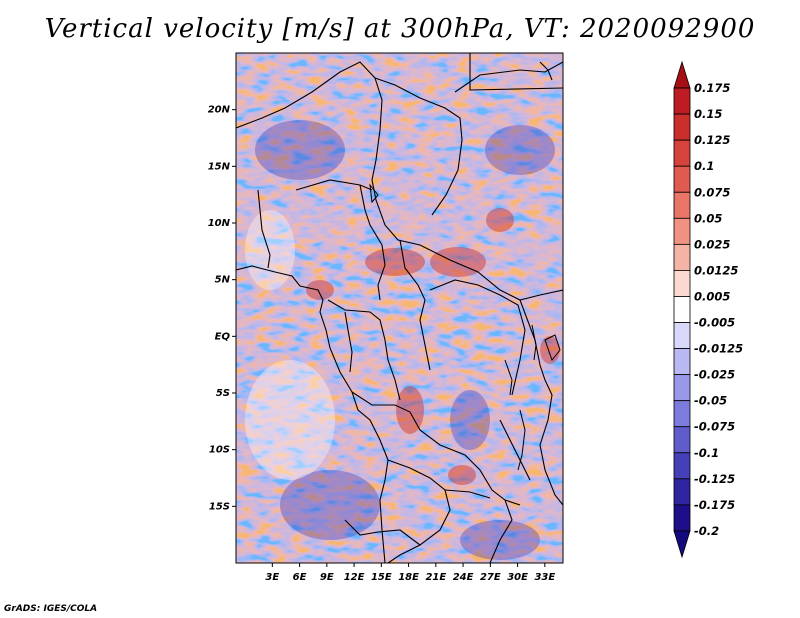  I want to click on colorbar-label: -0.125, so click(714, 479).